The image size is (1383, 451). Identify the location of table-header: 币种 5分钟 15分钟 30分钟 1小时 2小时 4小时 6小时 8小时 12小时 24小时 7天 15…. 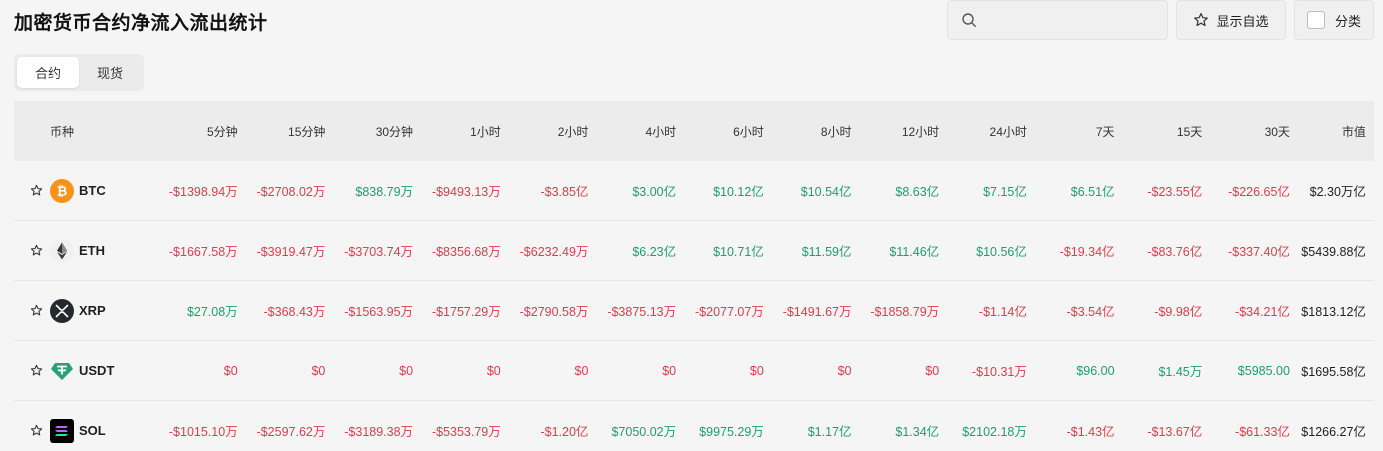
(694, 131).